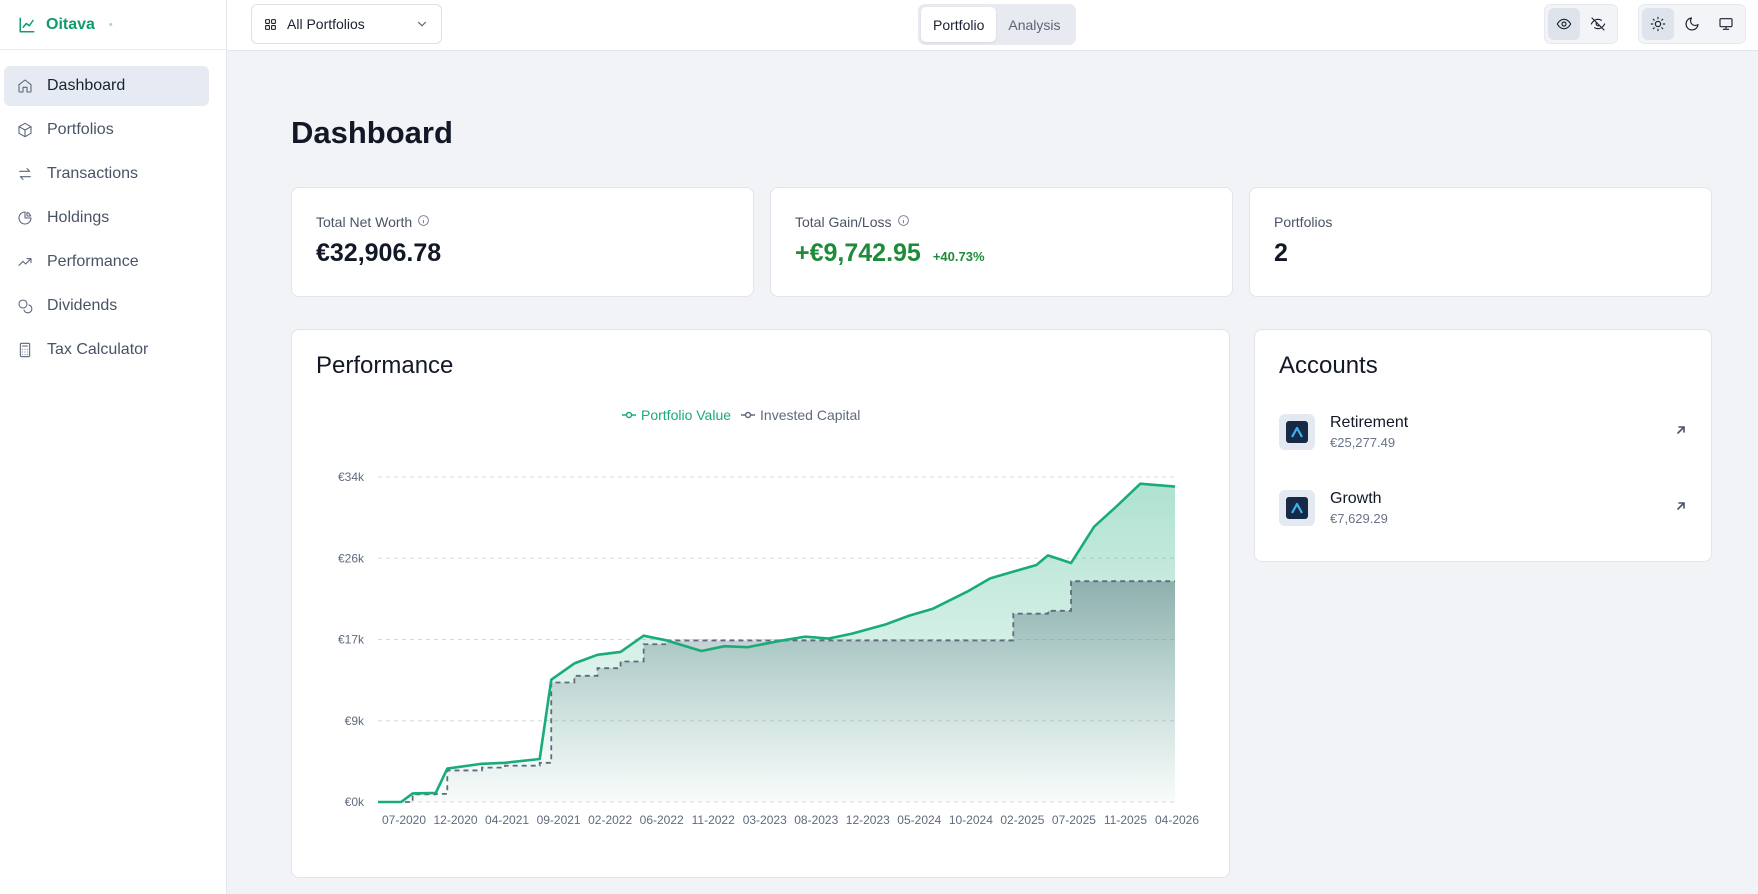  I want to click on view-tabs: Portfolio Analysis, so click(997, 24).